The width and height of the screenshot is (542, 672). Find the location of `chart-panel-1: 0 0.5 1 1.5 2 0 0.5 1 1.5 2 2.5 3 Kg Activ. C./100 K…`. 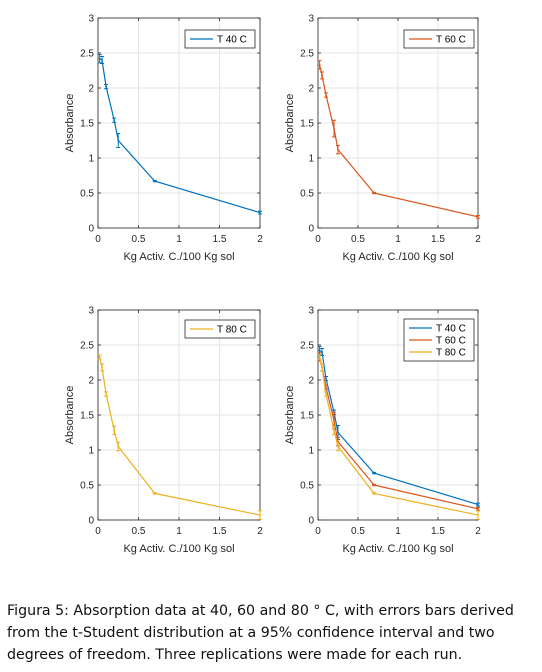

chart-panel-1: 0 0.5 1 1.5 2 0 0.5 1 1.5 2 2.5 3 Kg Activ. C./100 K… is located at coordinates (163, 139).